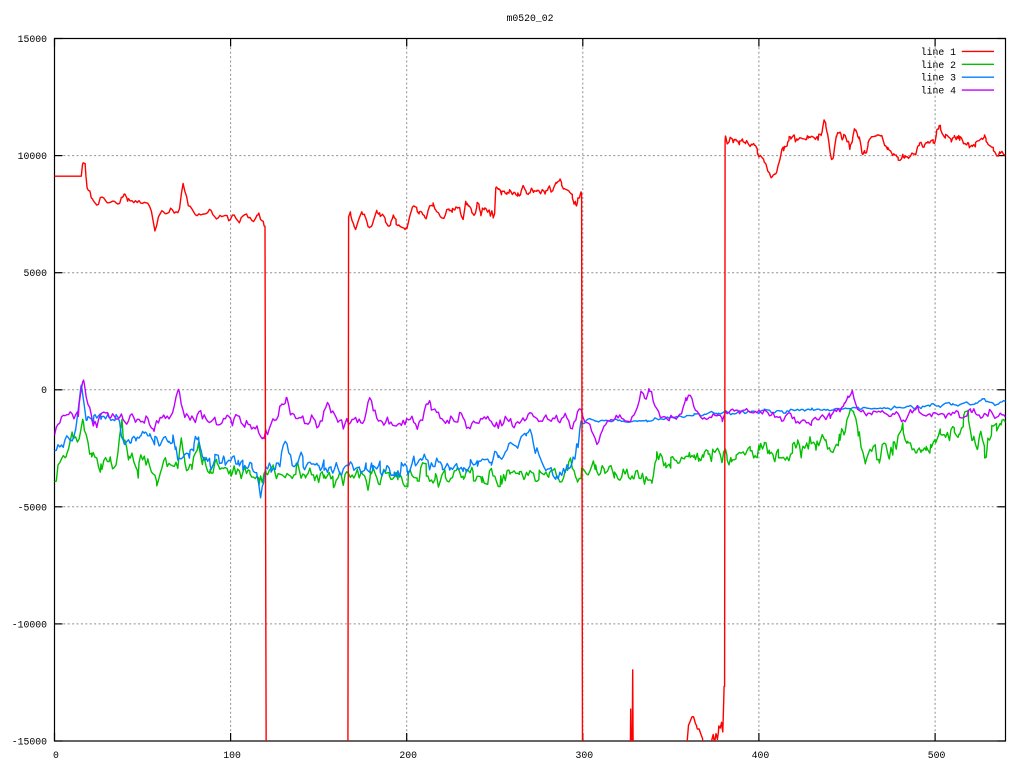  I want to click on svg-text: 500, so click(937, 755).